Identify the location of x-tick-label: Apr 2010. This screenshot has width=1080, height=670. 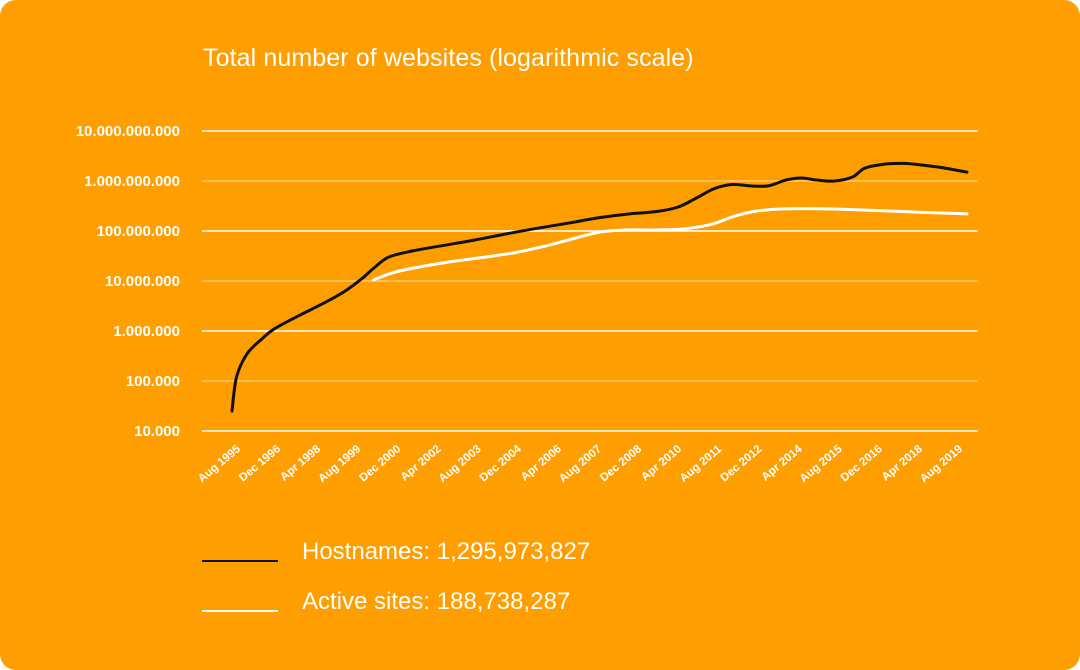
(661, 463).